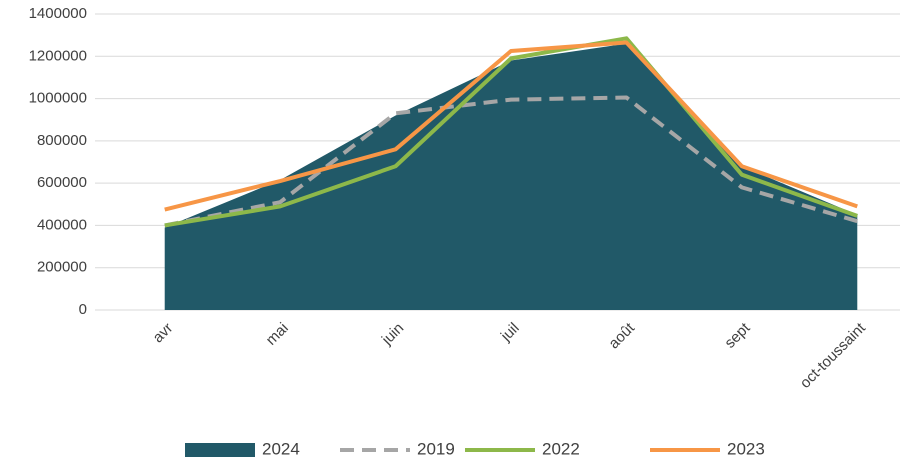  What do you see at coordinates (833, 355) in the screenshot?
I see `x-tick-label: oct-toussaint` at bounding box center [833, 355].